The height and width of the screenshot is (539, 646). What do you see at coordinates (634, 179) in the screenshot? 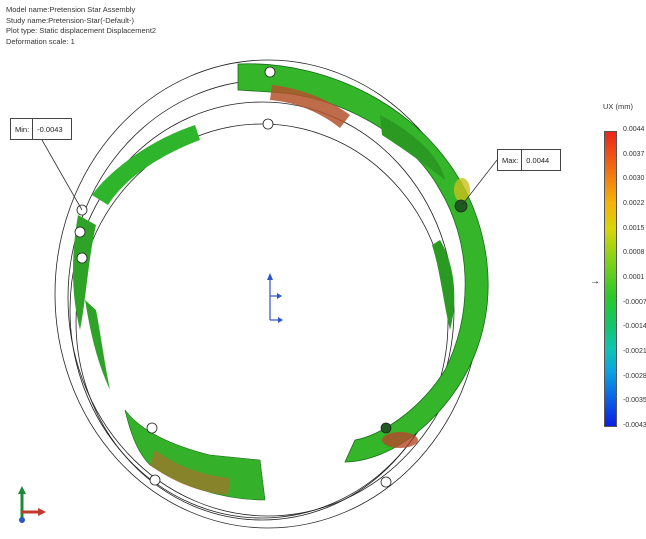
I see `legend-tick-label: 0.0030` at bounding box center [634, 179].